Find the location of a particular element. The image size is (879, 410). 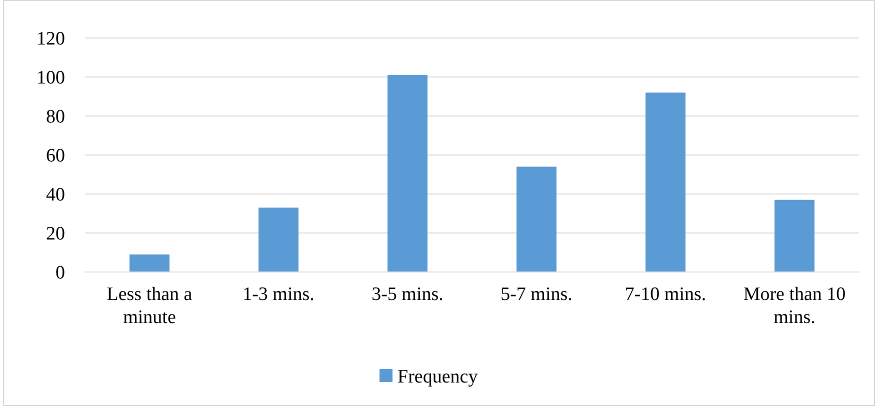

x-tick-label: 5-7 mins. is located at coordinates (536, 294).